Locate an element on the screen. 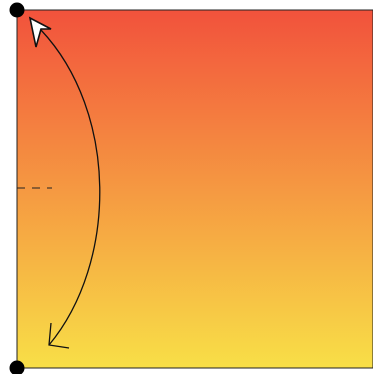  curved-arrow is located at coordinates (70, 187).